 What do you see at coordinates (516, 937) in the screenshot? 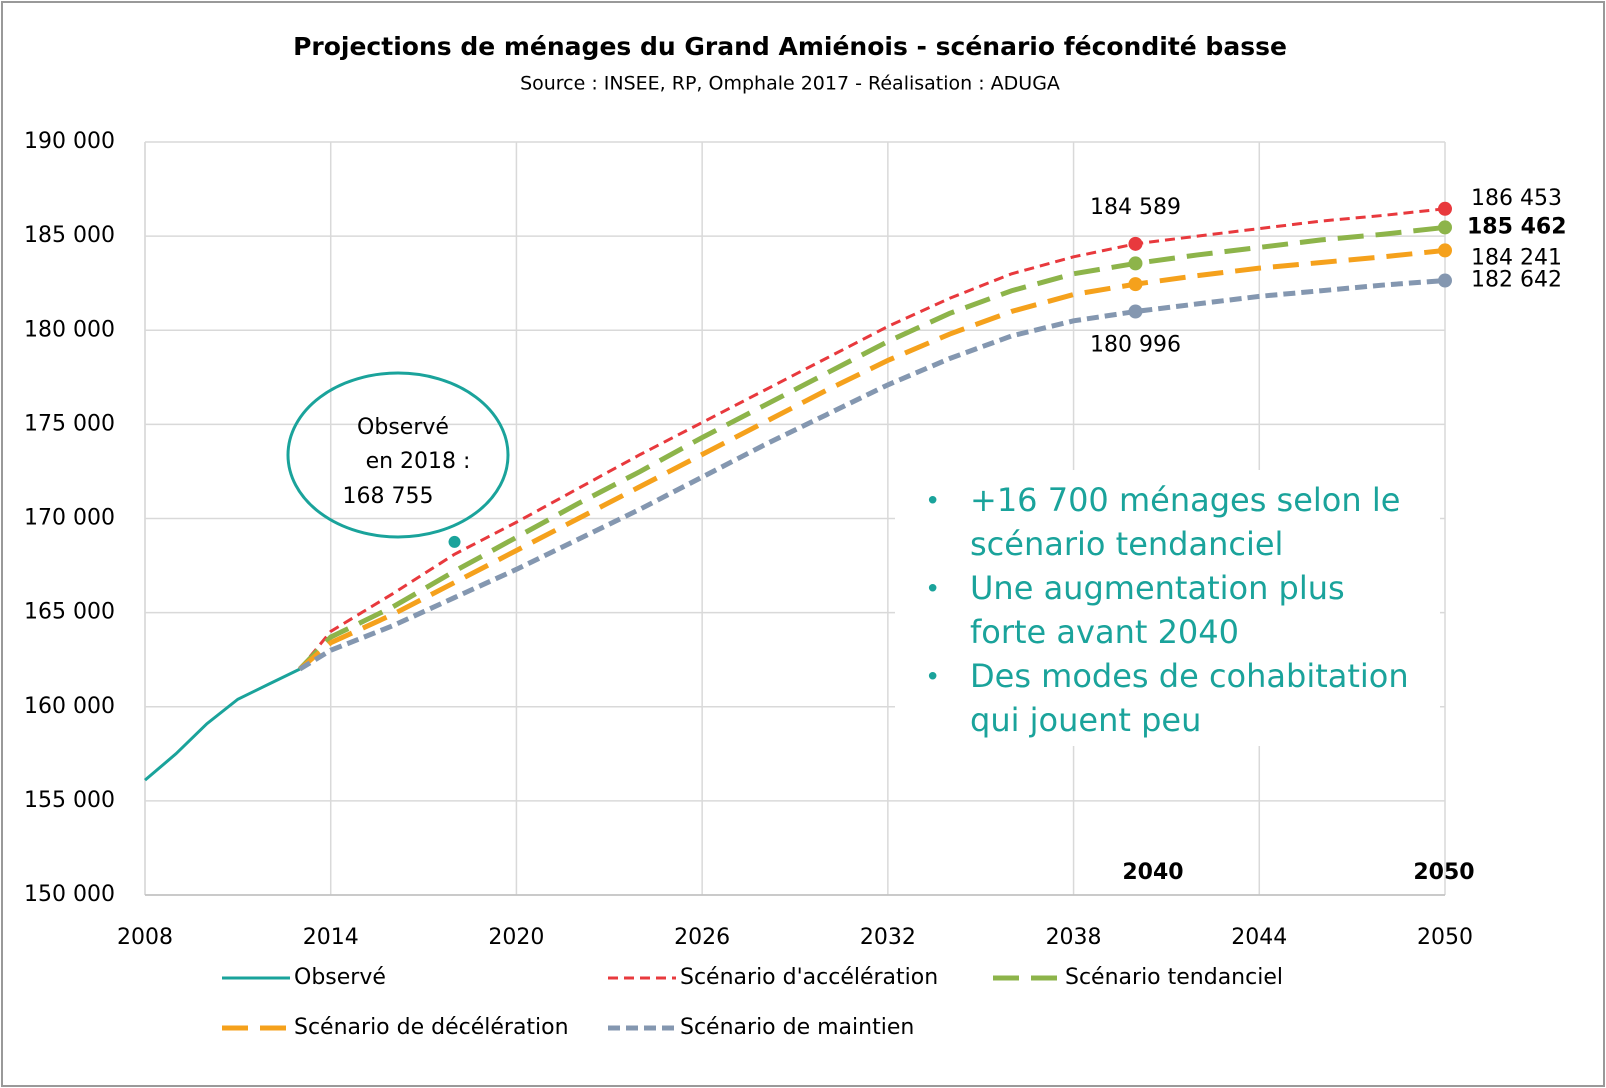
I see `x-tick-label: 2020` at bounding box center [516, 937].